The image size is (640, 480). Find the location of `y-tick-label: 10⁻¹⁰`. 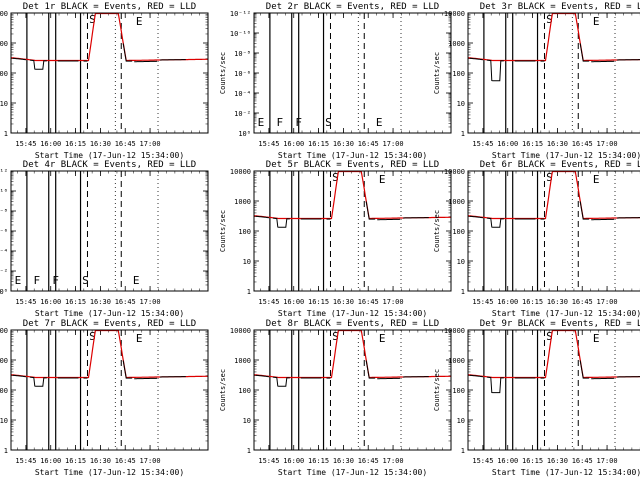

y-tick-label: 10⁻¹⁰ is located at coordinates (240, 34).